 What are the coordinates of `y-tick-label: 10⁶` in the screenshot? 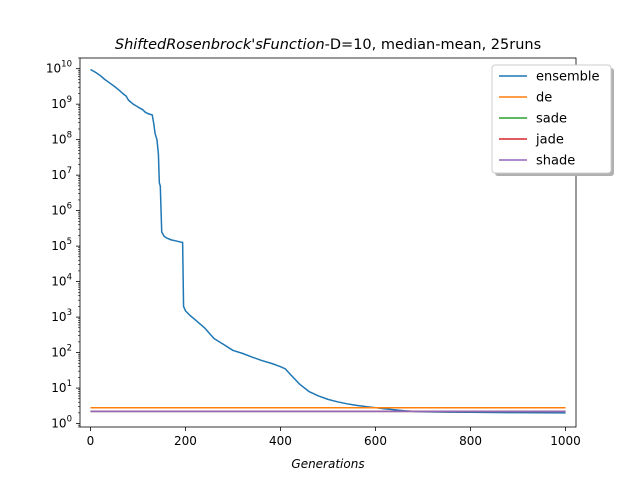 It's located at (61, 210).